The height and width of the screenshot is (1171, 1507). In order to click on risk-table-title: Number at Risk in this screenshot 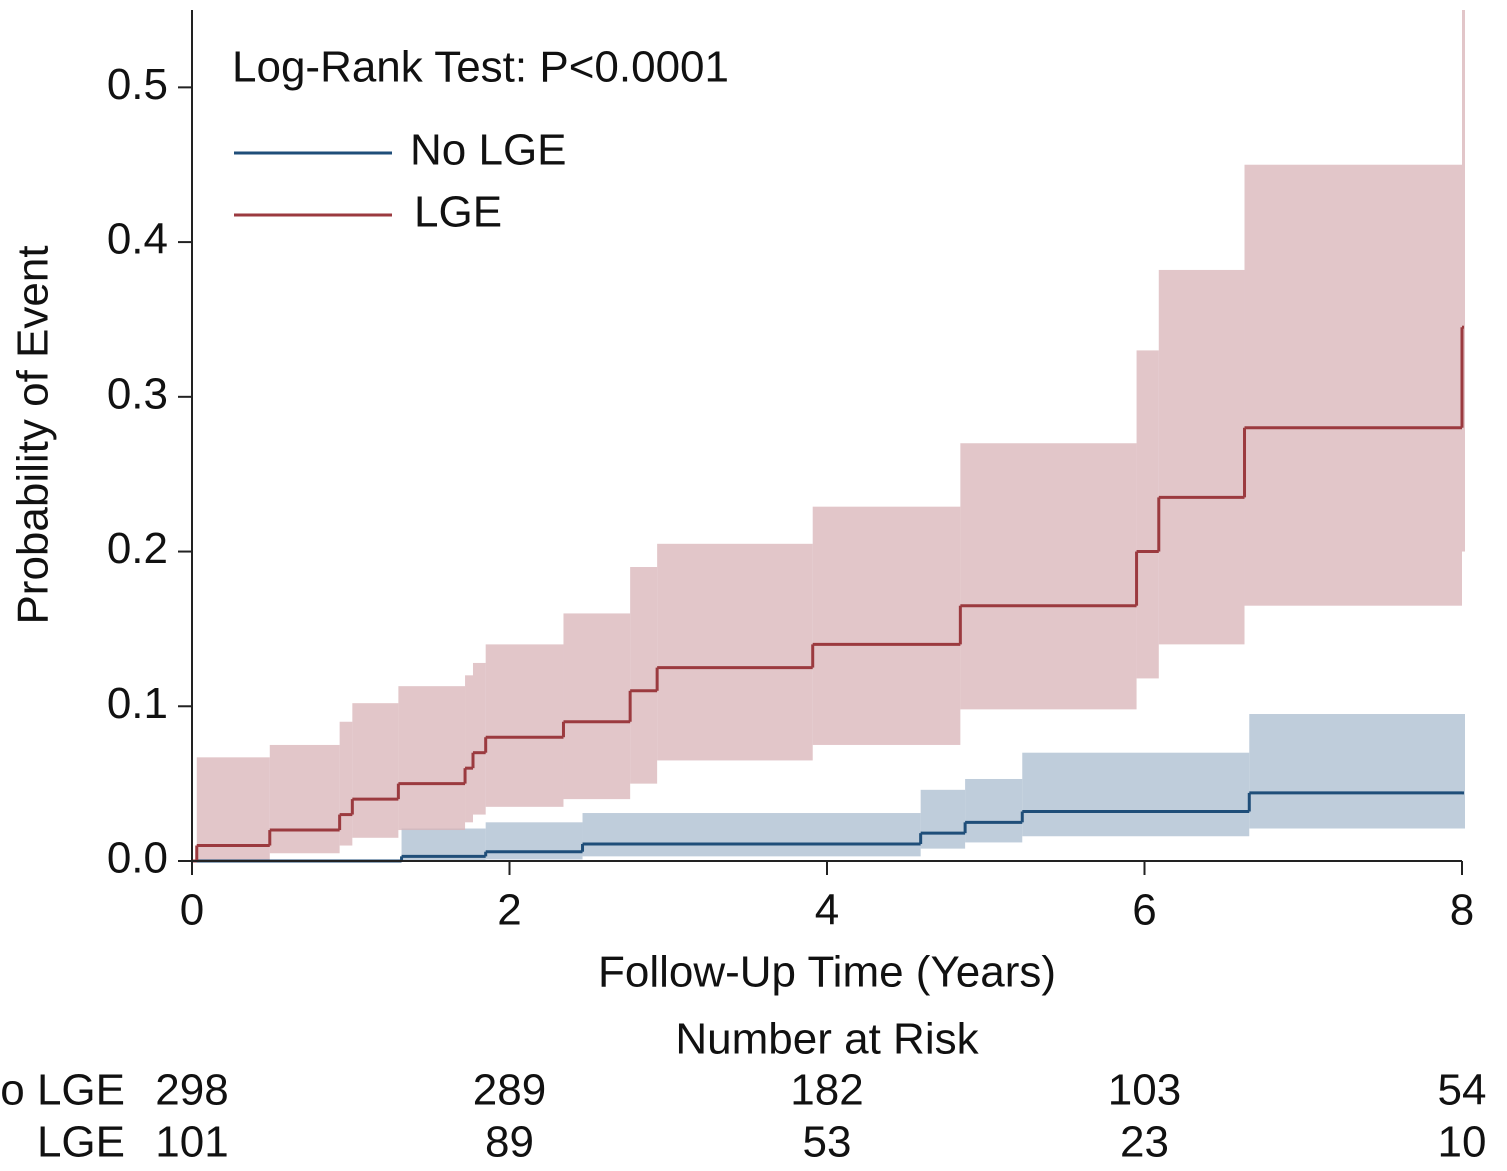, I will do `click(827, 1039)`.